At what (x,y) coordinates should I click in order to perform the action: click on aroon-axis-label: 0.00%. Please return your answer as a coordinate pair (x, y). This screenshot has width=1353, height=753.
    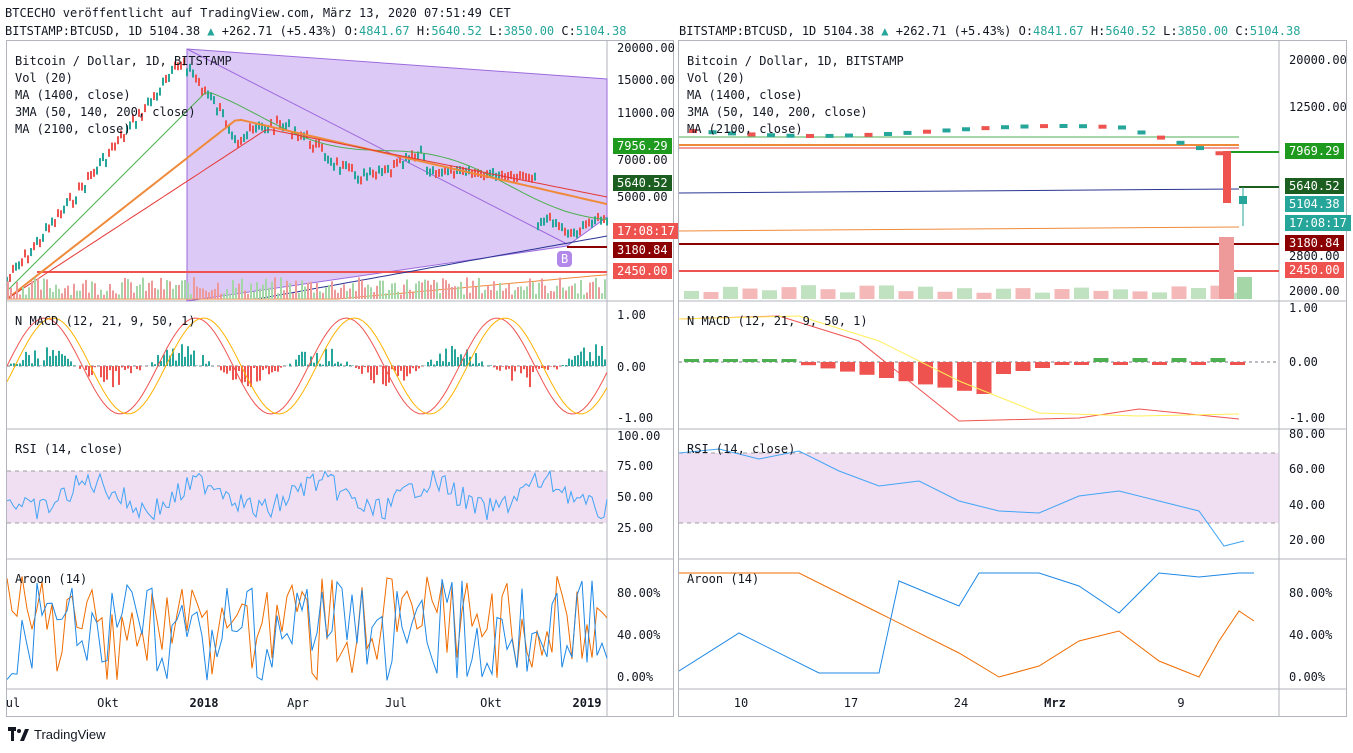
    Looking at the image, I should click on (635, 677).